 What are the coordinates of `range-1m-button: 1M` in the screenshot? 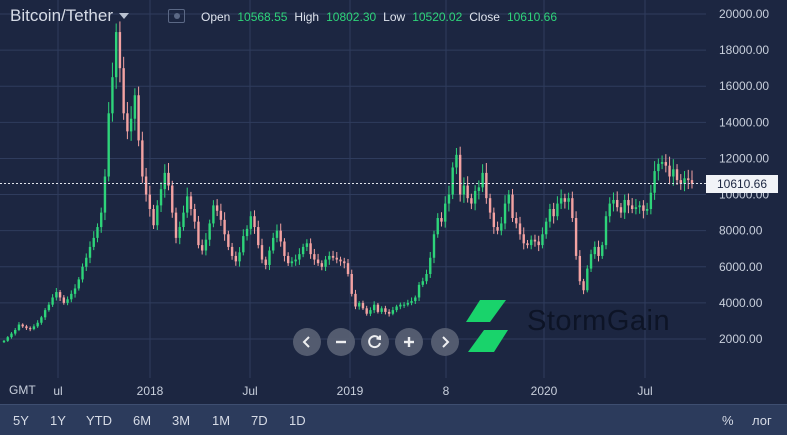 It's located at (221, 420).